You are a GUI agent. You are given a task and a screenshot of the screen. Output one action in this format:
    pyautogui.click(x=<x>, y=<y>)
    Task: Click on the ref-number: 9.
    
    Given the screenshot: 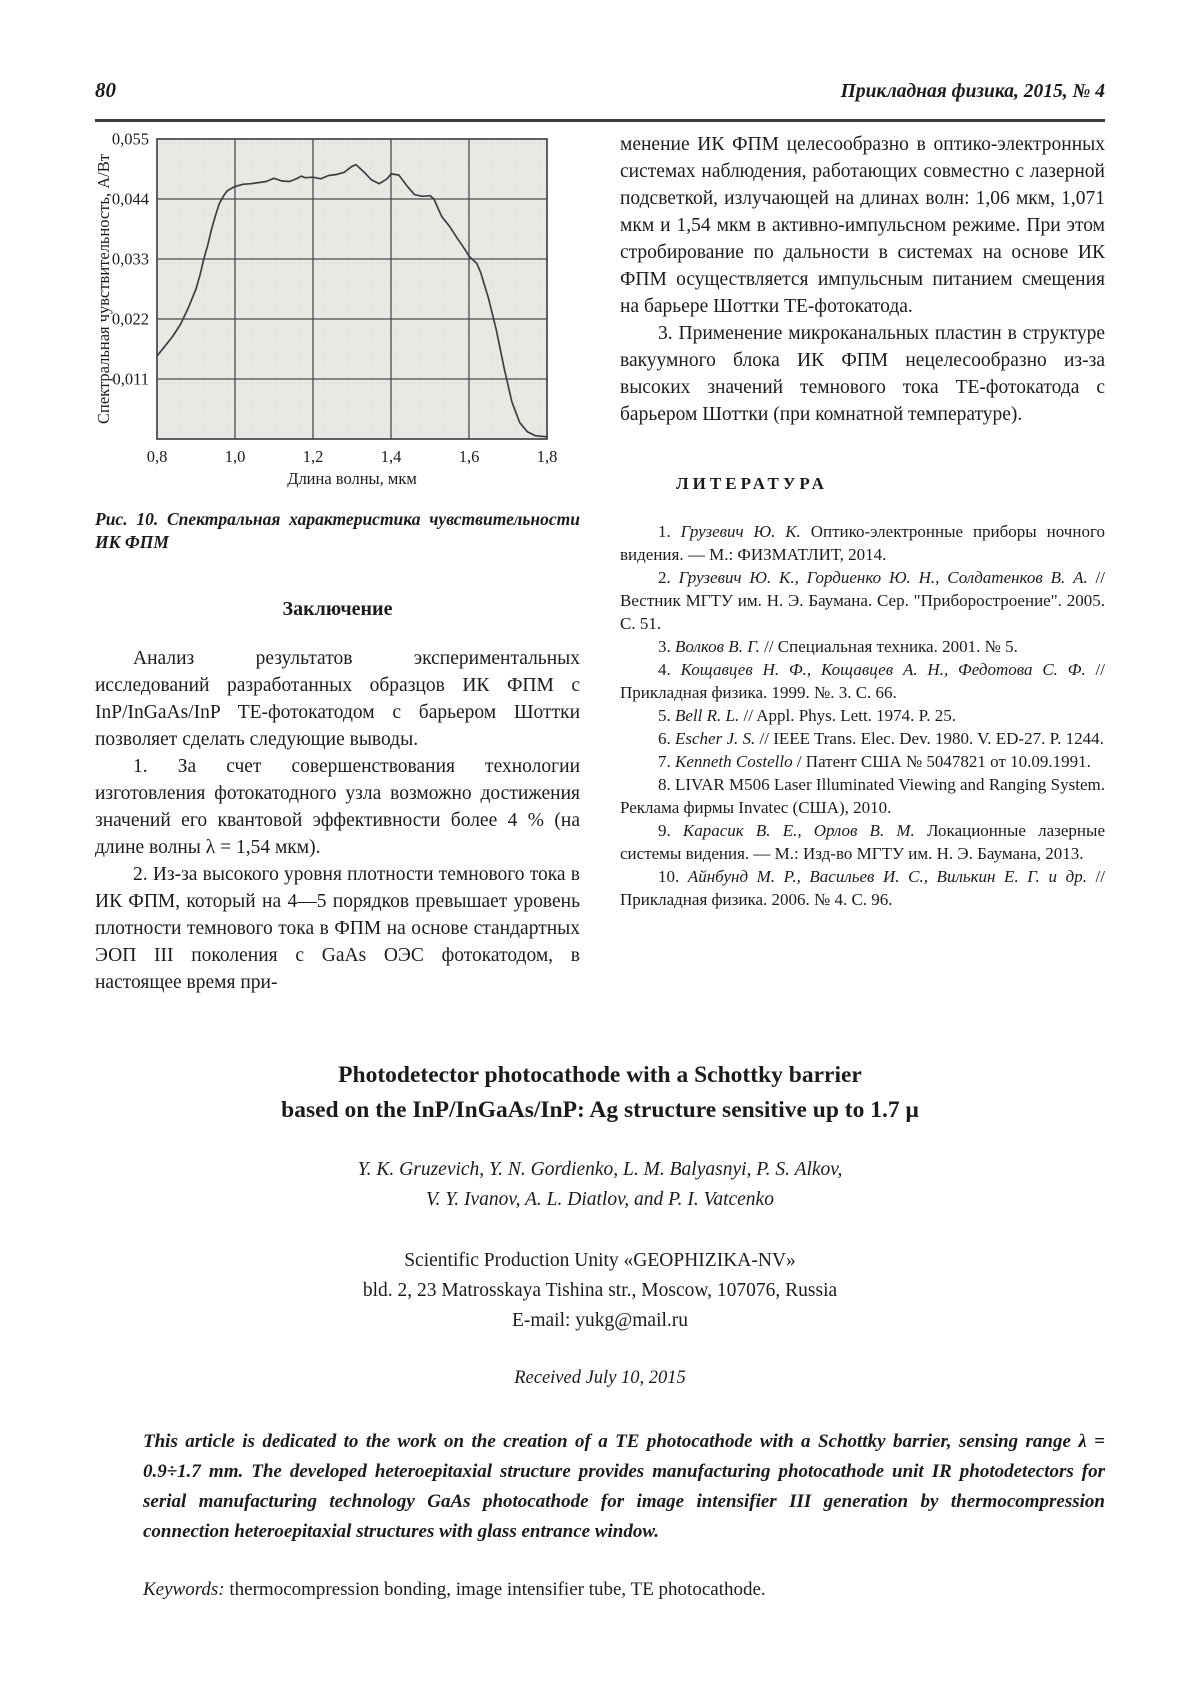 What is the action you would take?
    pyautogui.click(x=664, y=830)
    